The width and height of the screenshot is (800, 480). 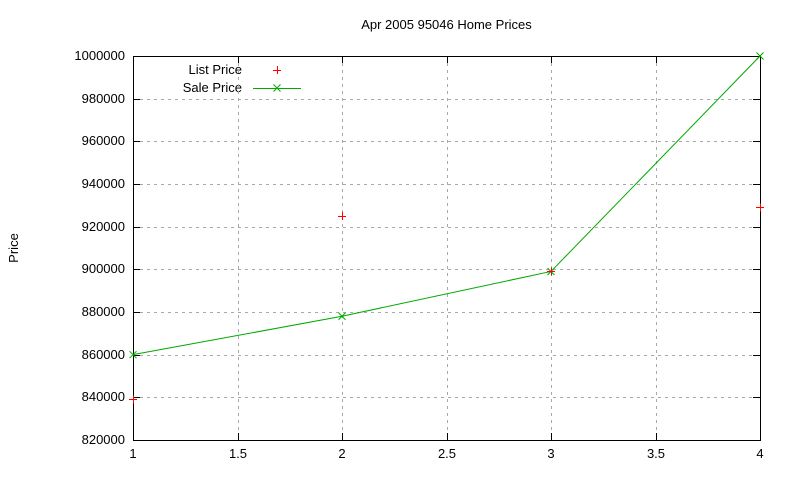 What do you see at coordinates (103, 354) in the screenshot?
I see `y-tick-label: 860000` at bounding box center [103, 354].